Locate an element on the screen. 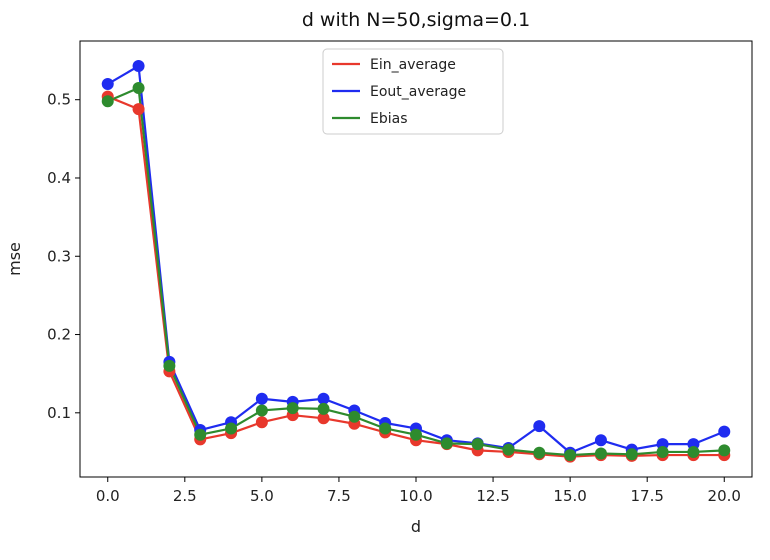 The image size is (770, 560). y-tick-label: 0.1 is located at coordinates (59, 413).